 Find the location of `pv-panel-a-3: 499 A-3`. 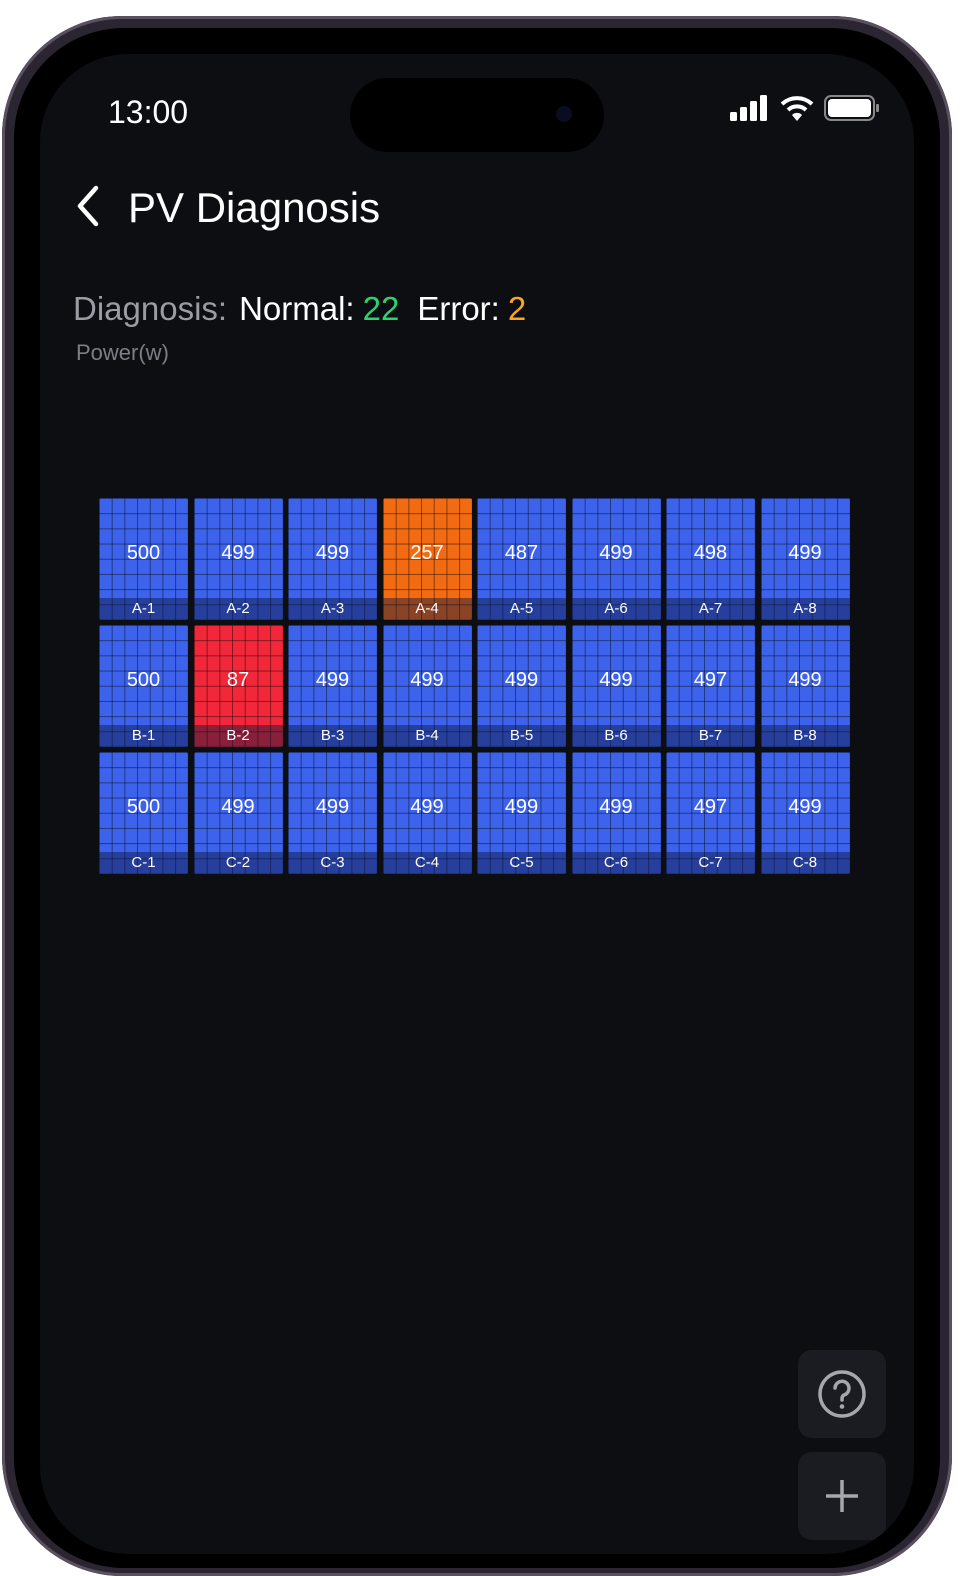

pv-panel-a-3: 499 A-3 is located at coordinates (332, 559).